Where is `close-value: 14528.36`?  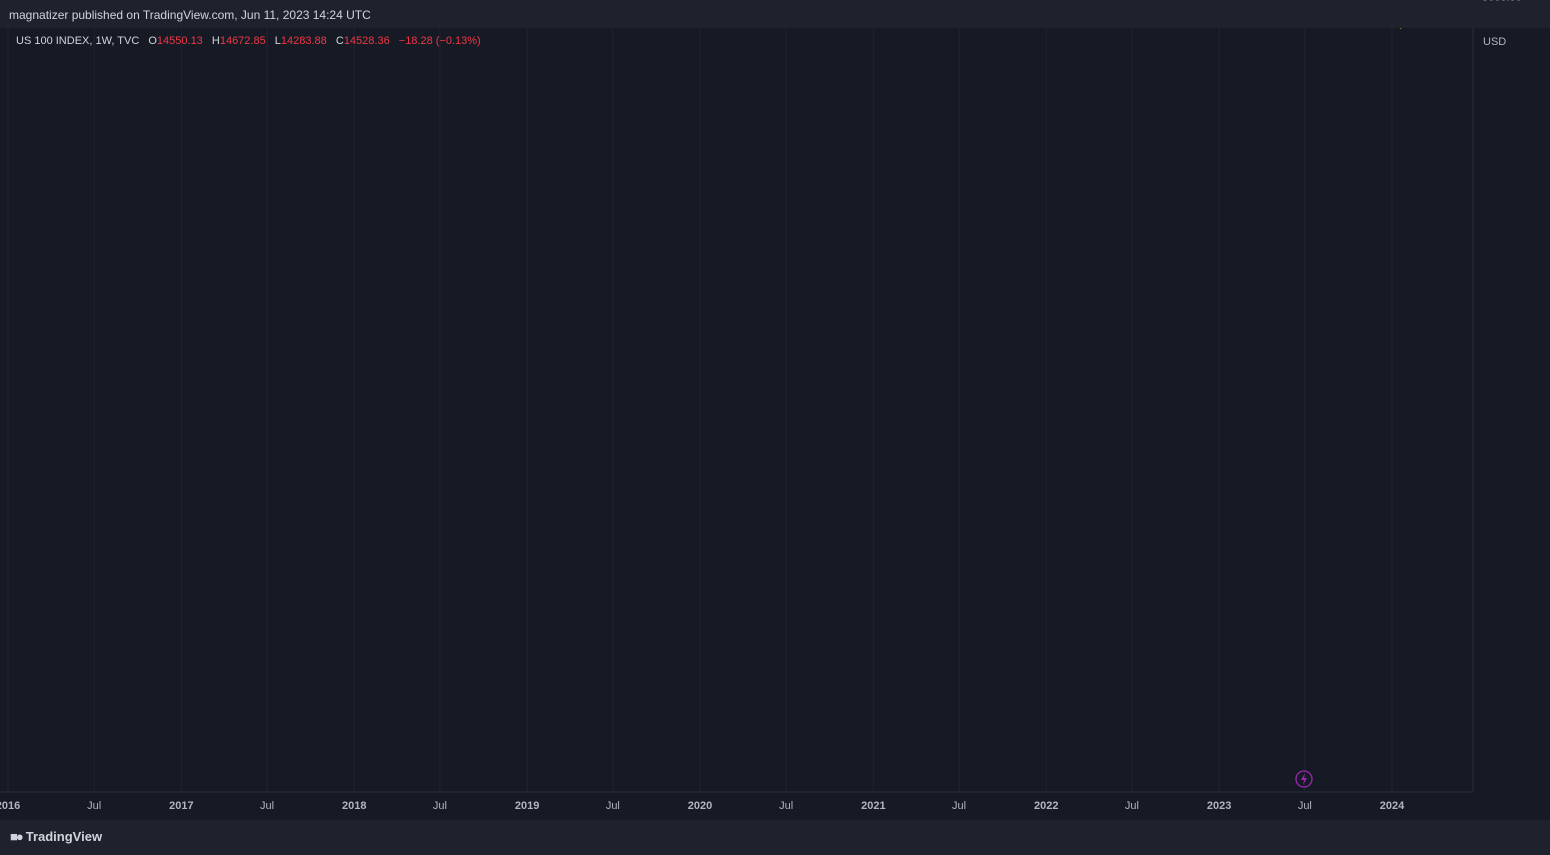 close-value: 14528.36 is located at coordinates (366, 41).